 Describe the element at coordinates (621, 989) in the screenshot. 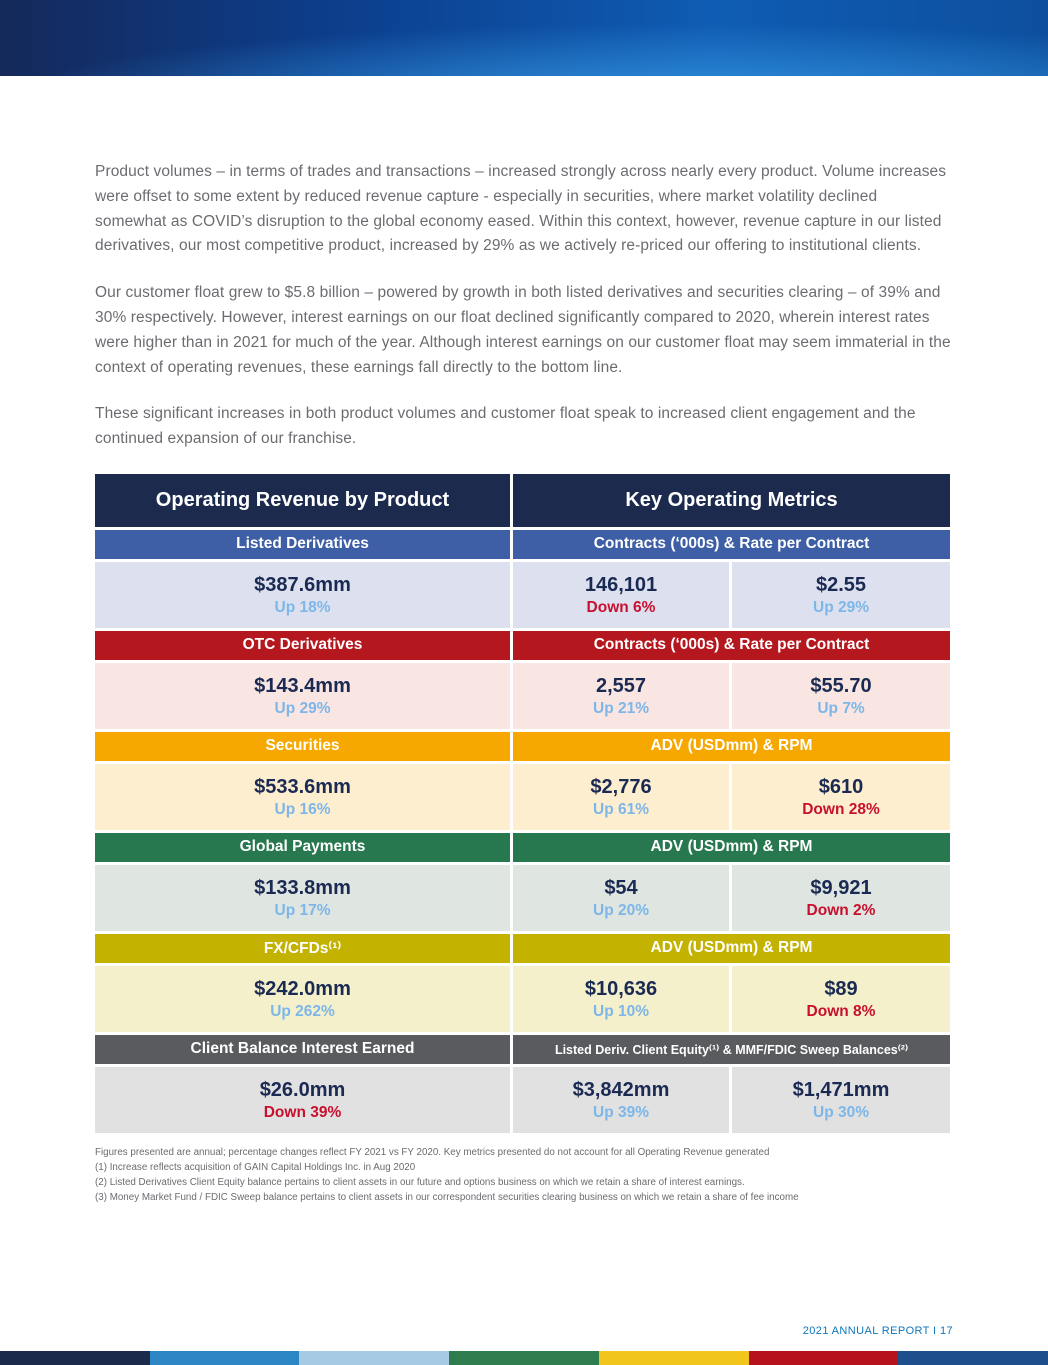

I see `metric-value: $10,636` at that location.